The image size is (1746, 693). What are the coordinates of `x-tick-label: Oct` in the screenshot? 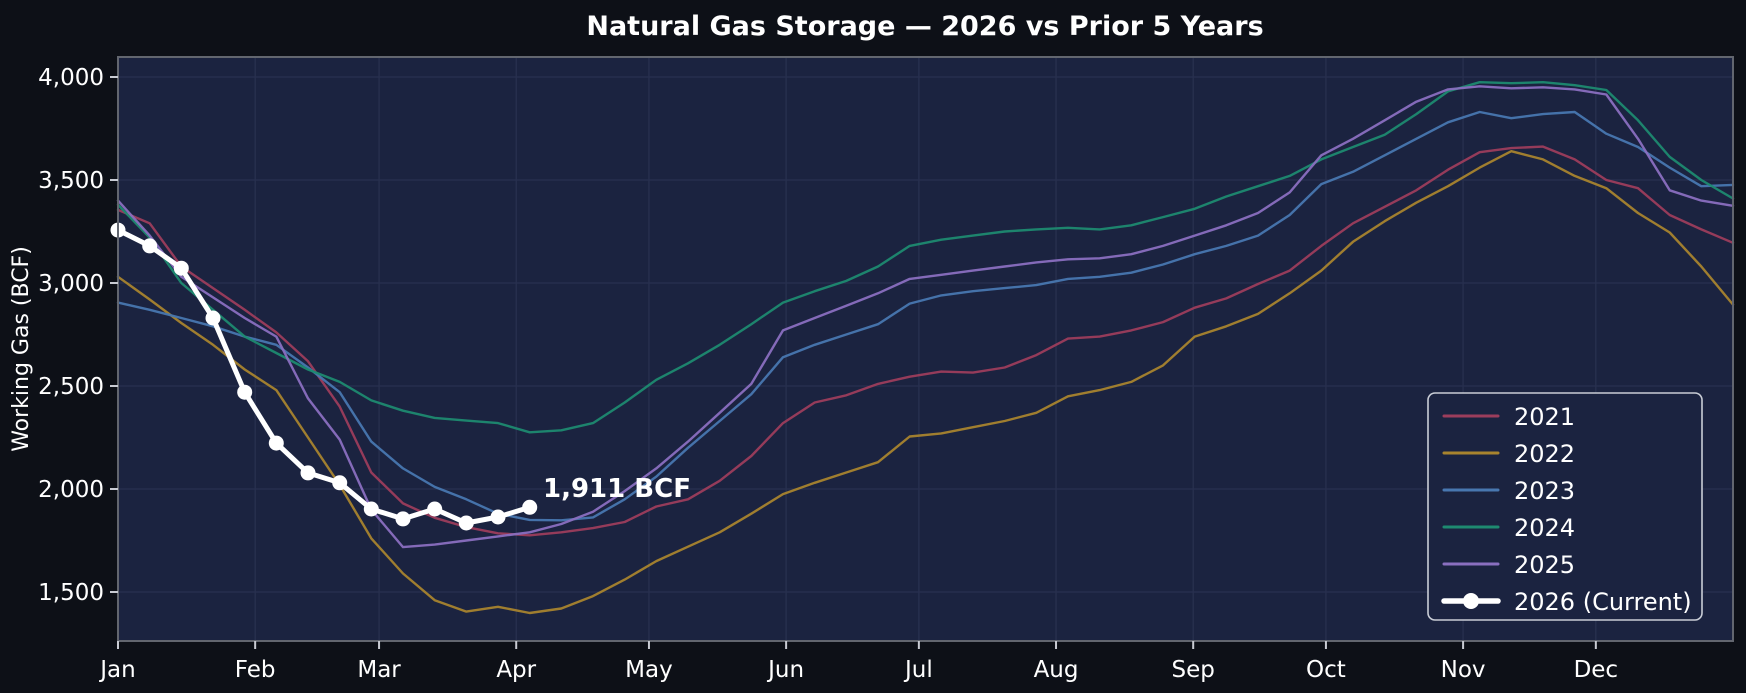 It's located at (1326, 670).